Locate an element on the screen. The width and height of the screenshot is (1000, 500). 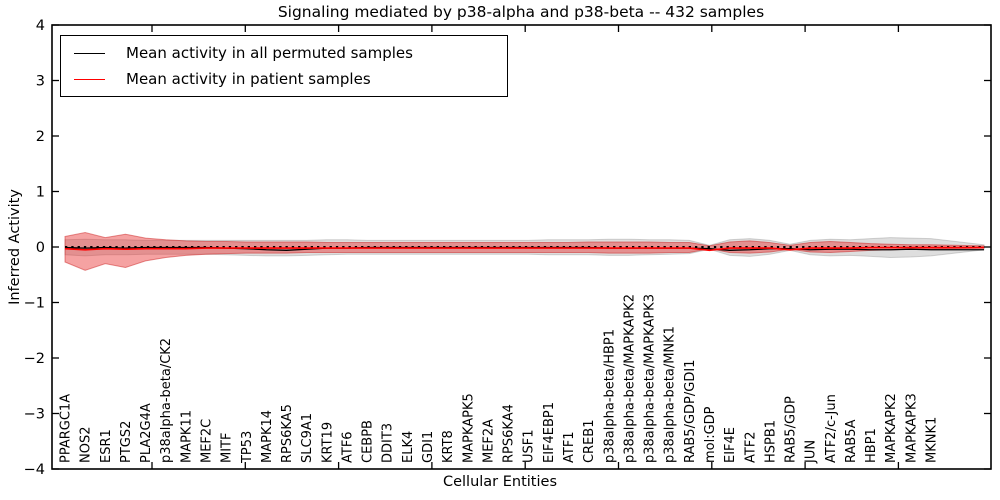
x-category-label: ESR1 is located at coordinates (106, 446).